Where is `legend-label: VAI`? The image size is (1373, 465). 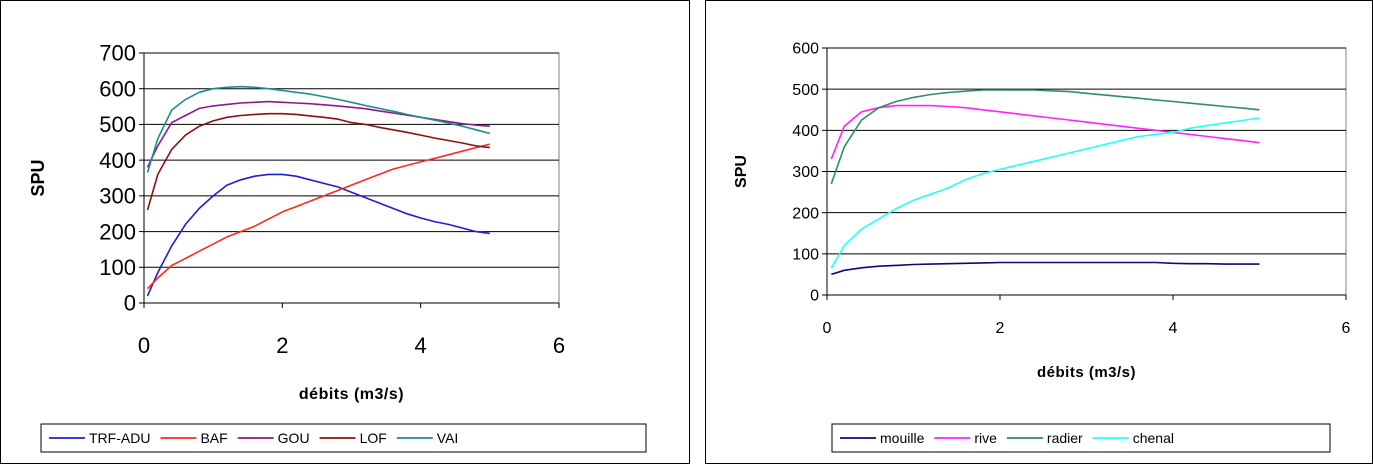
legend-label: VAI is located at coordinates (448, 438).